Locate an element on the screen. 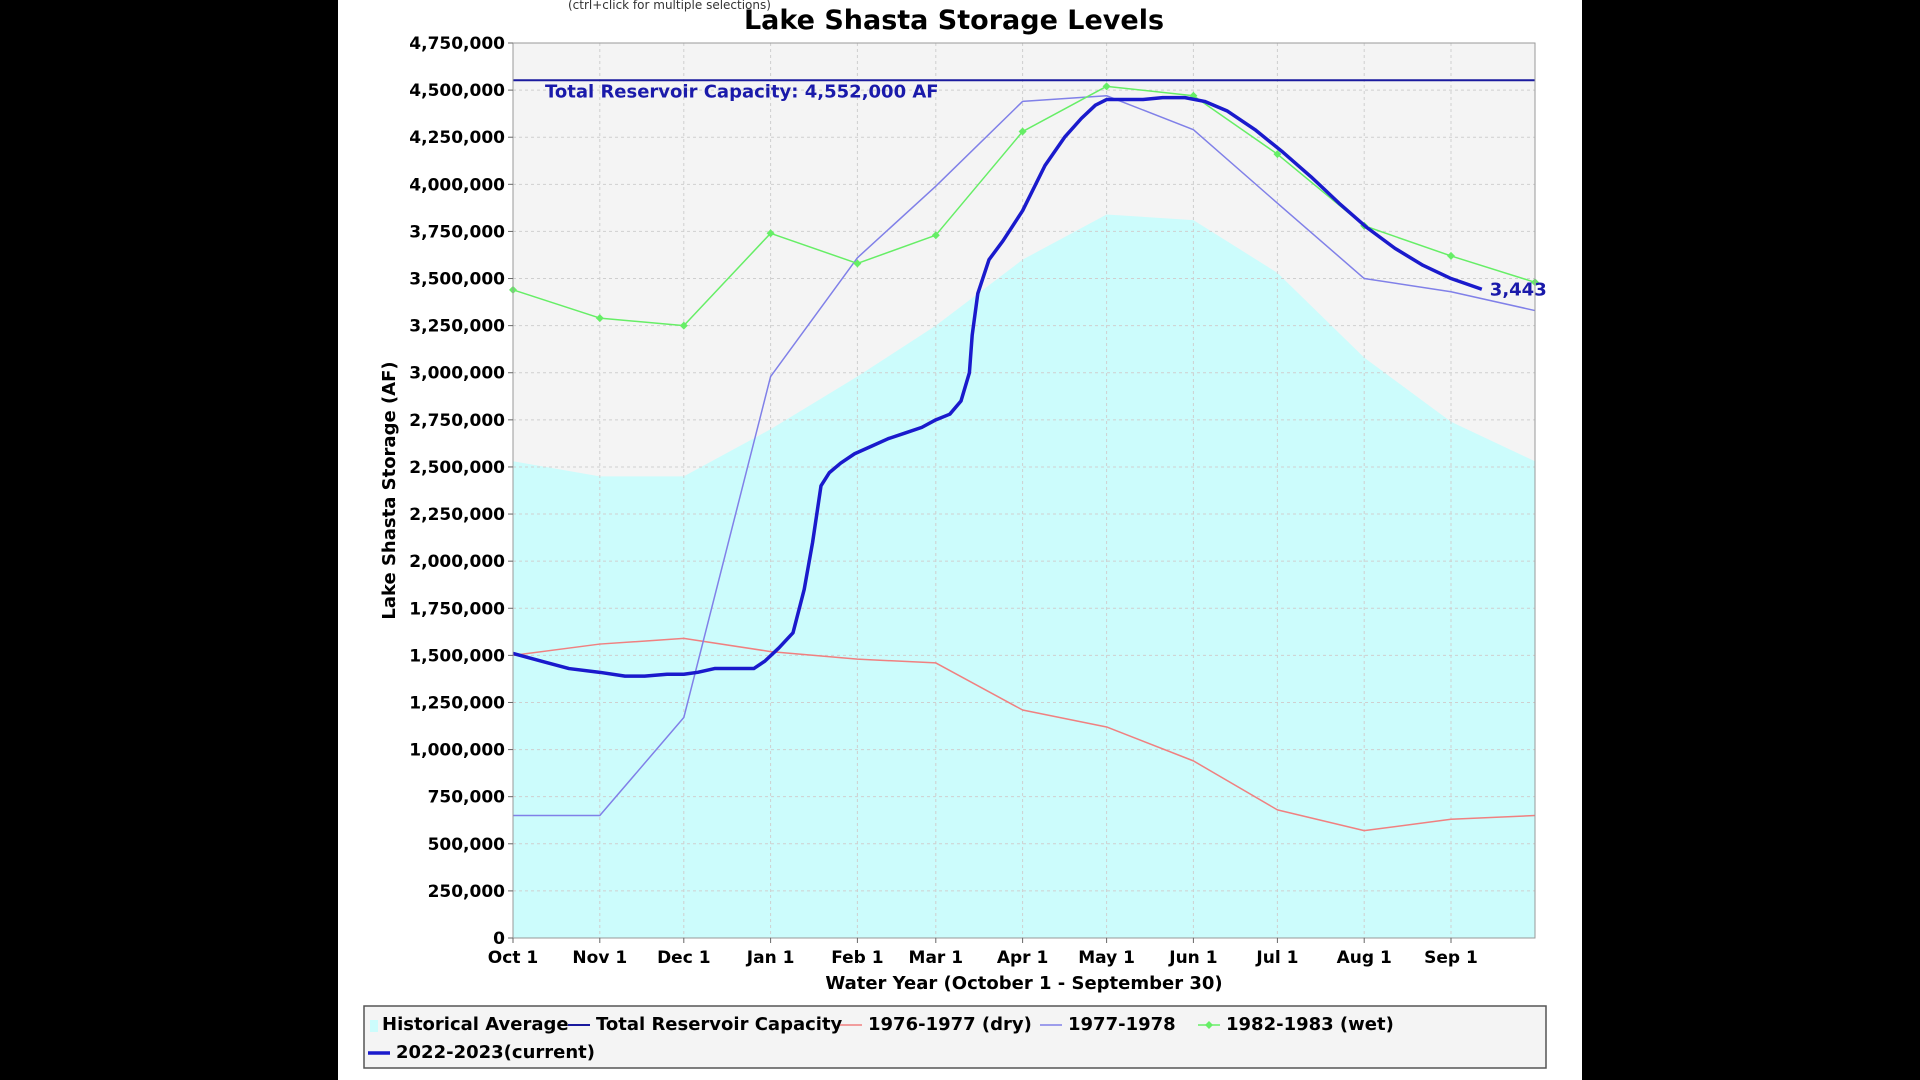 The height and width of the screenshot is (1080, 1920). legend-marker is located at coordinates (1209, 1025).